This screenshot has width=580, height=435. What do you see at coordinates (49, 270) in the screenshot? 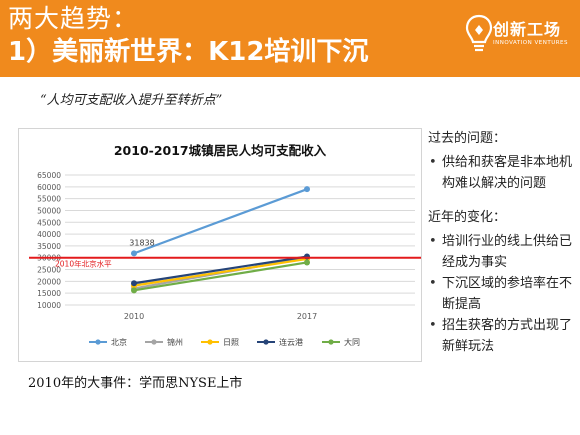
I see `y-tick-label: 25000` at bounding box center [49, 270].